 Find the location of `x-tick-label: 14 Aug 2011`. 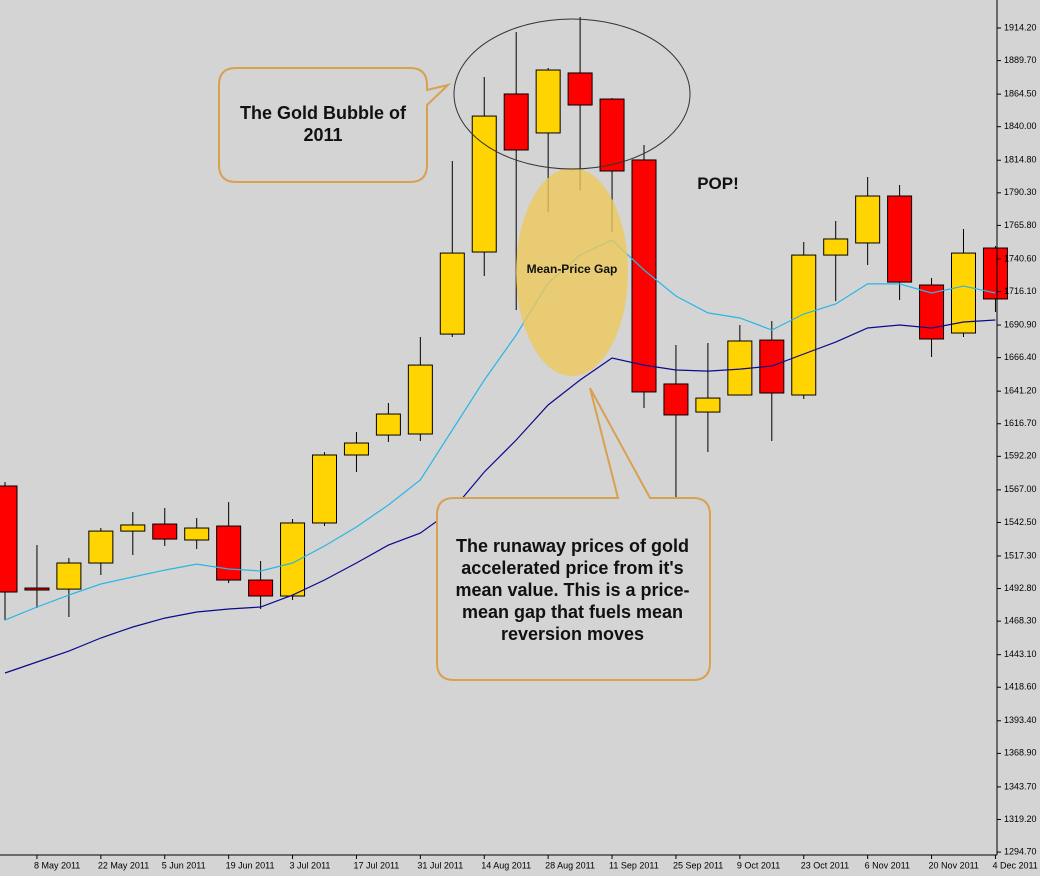

x-tick-label: 14 Aug 2011 is located at coordinates (506, 865).